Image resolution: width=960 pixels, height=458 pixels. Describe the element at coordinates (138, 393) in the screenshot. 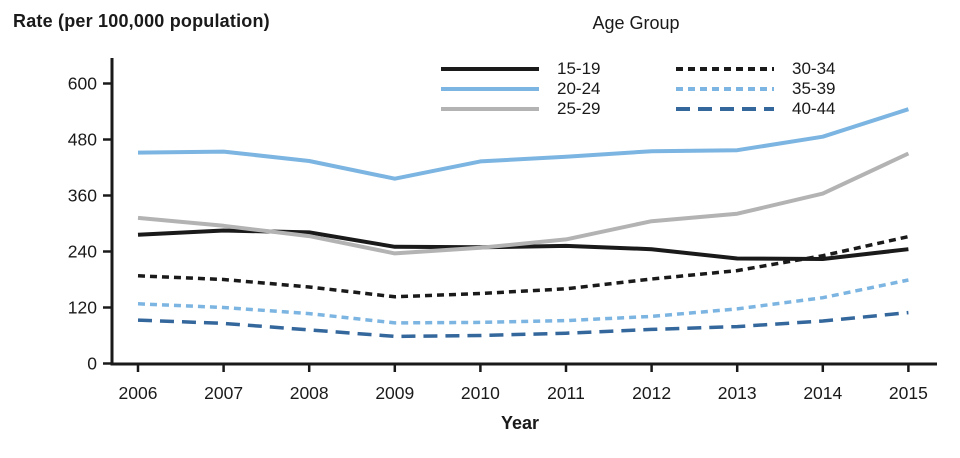

I see `x-tick-label: 2006` at that location.